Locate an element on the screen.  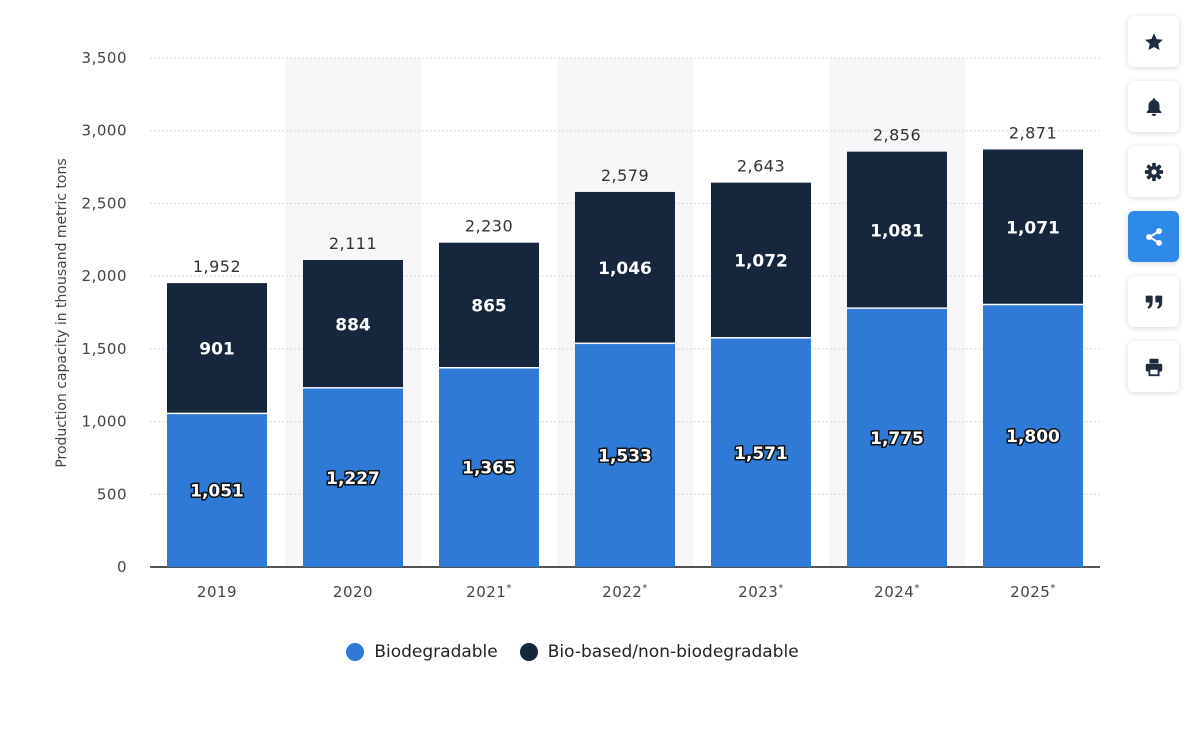
data-label-biodegradable: 1,533 is located at coordinates (625, 457).